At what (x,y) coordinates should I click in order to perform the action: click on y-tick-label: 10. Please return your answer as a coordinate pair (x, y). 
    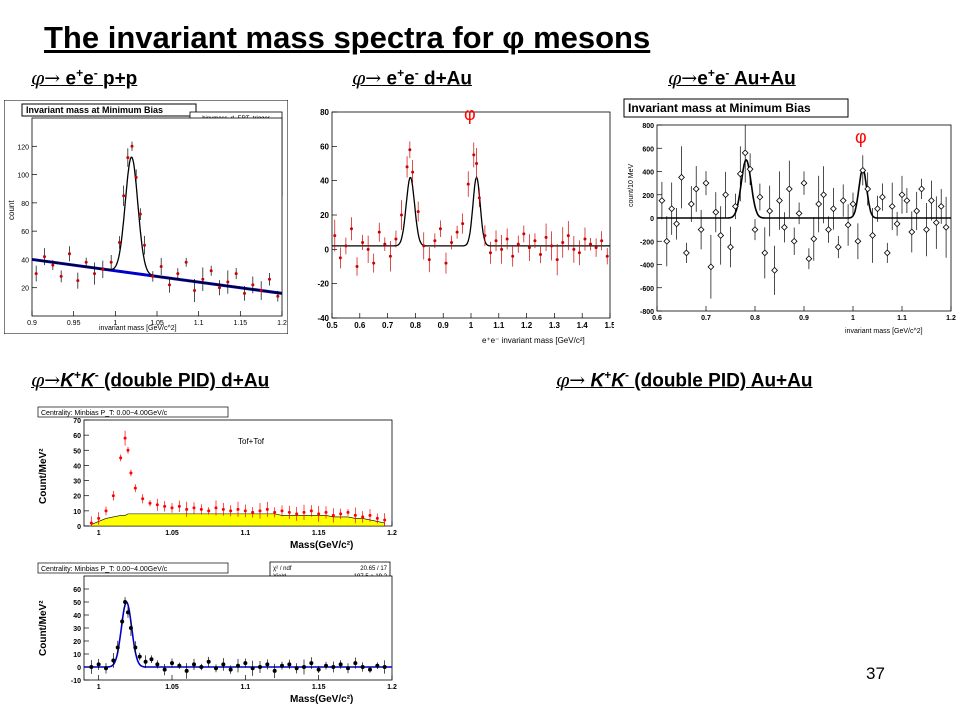
    Looking at the image, I should click on (77, 655).